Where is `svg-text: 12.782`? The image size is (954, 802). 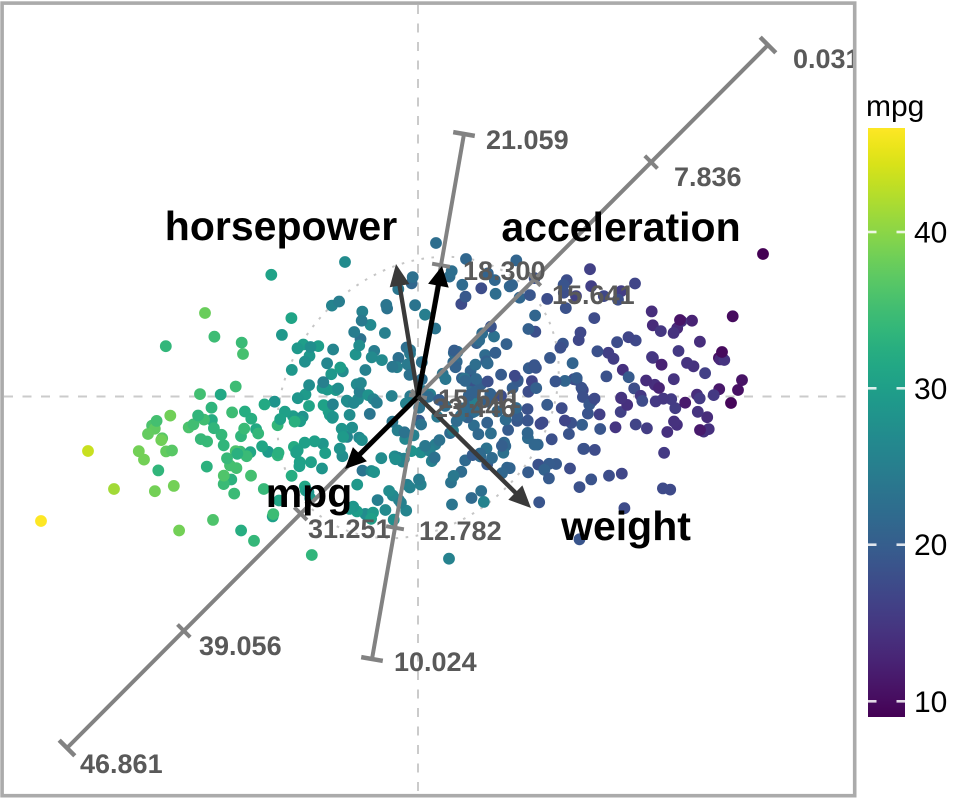
svg-text: 12.782 is located at coordinates (460, 531).